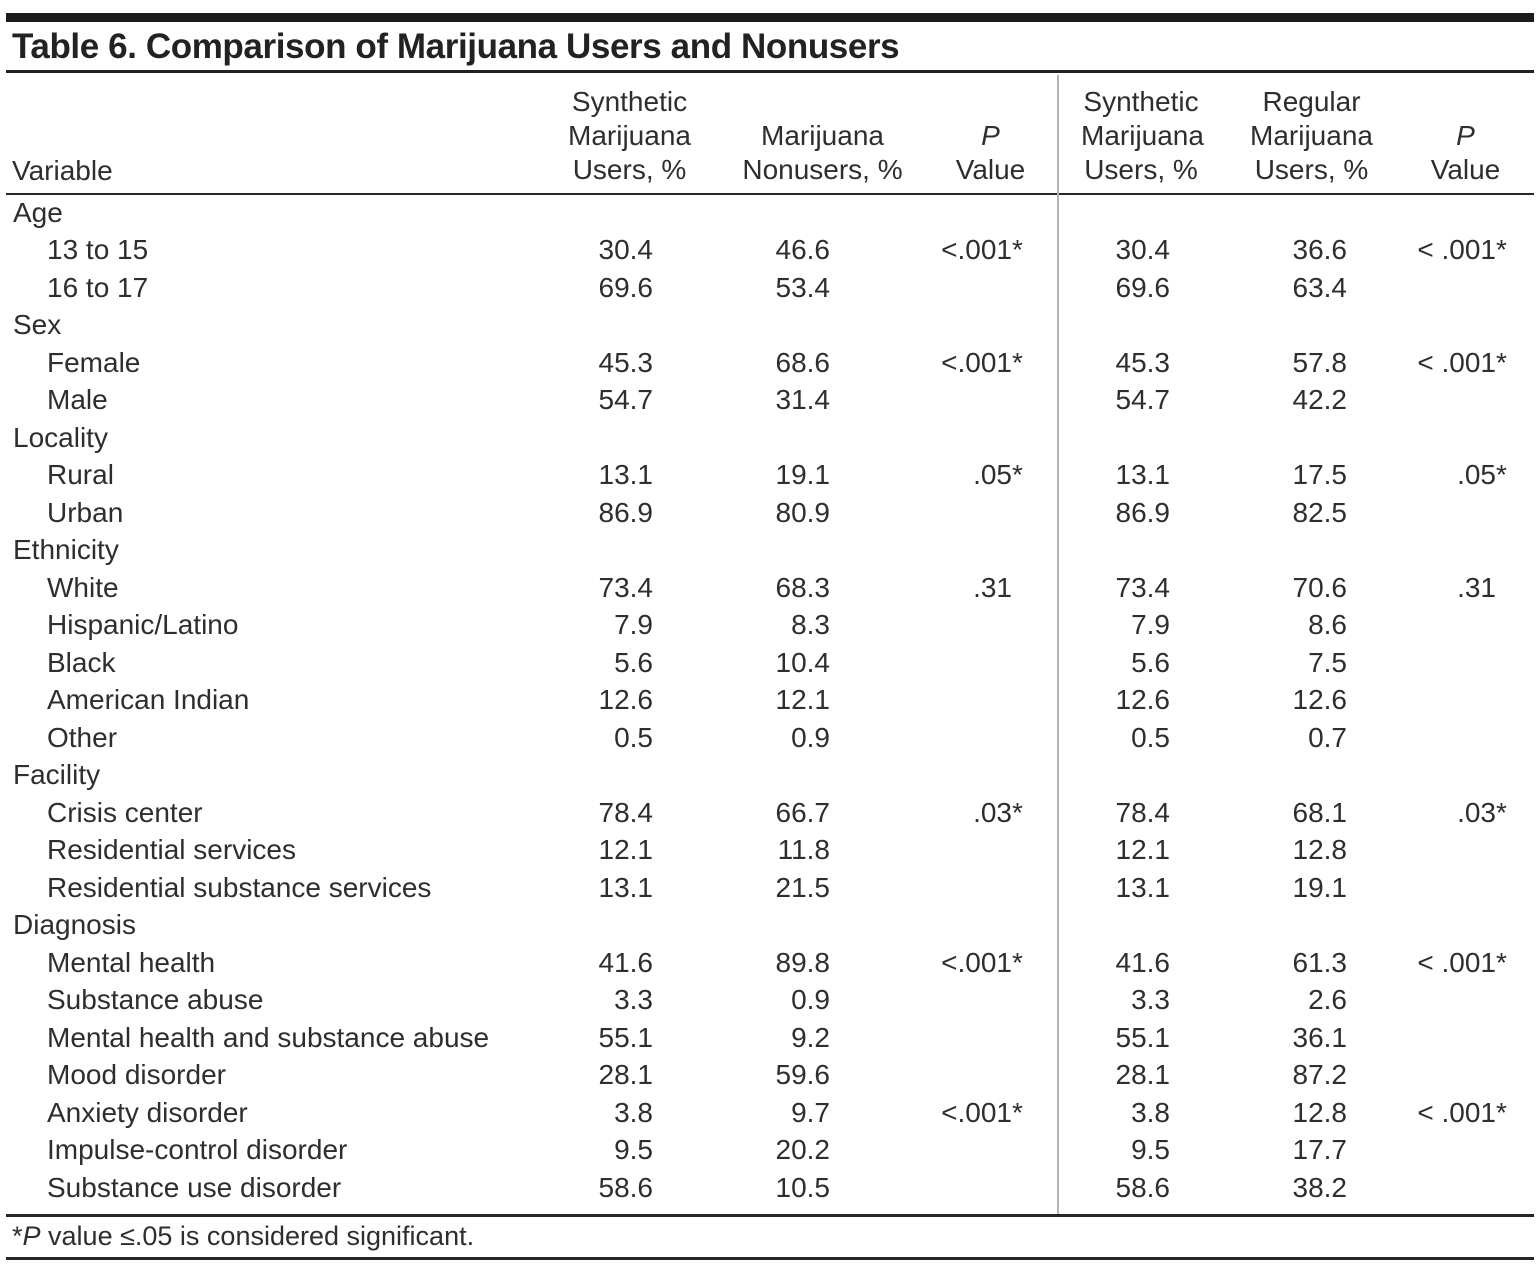  What do you see at coordinates (626, 587) in the screenshot?
I see `cell-value: 73.4` at bounding box center [626, 587].